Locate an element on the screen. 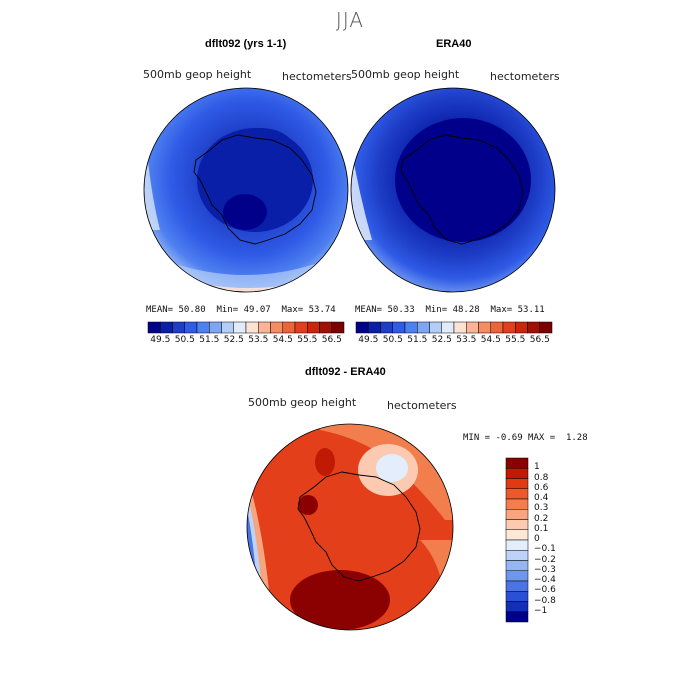 This screenshot has width=700, height=700. panel1-colorbar is located at coordinates (246, 327).